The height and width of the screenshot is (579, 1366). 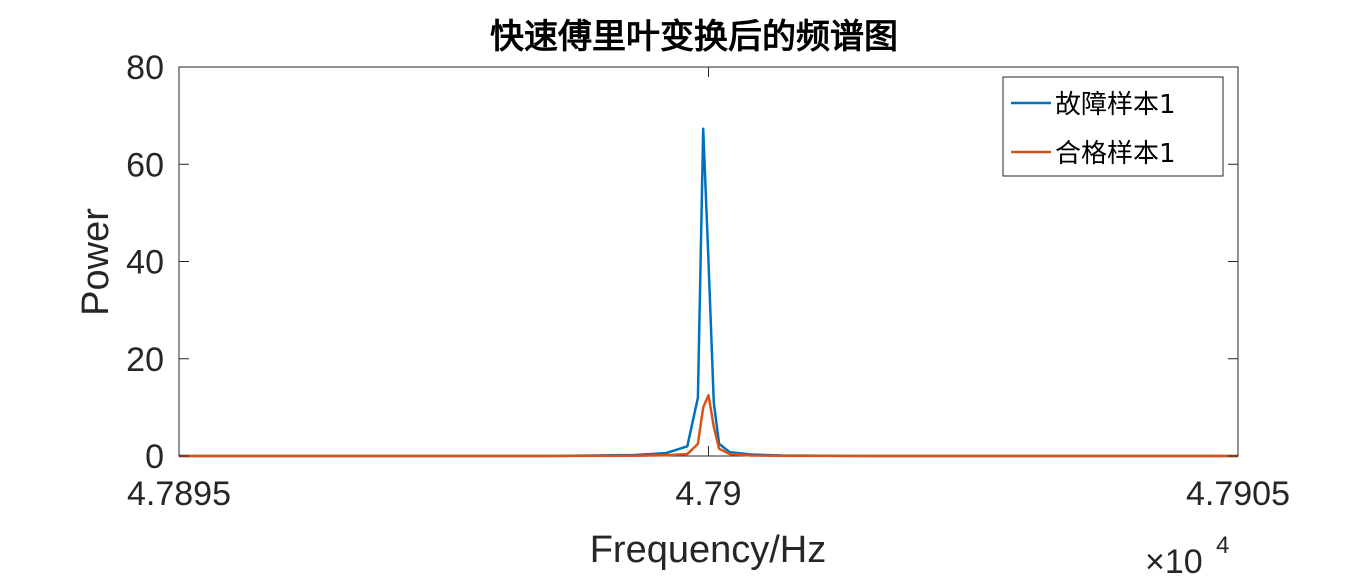 What do you see at coordinates (145, 263) in the screenshot?
I see `y-tick-label: 40` at bounding box center [145, 263].